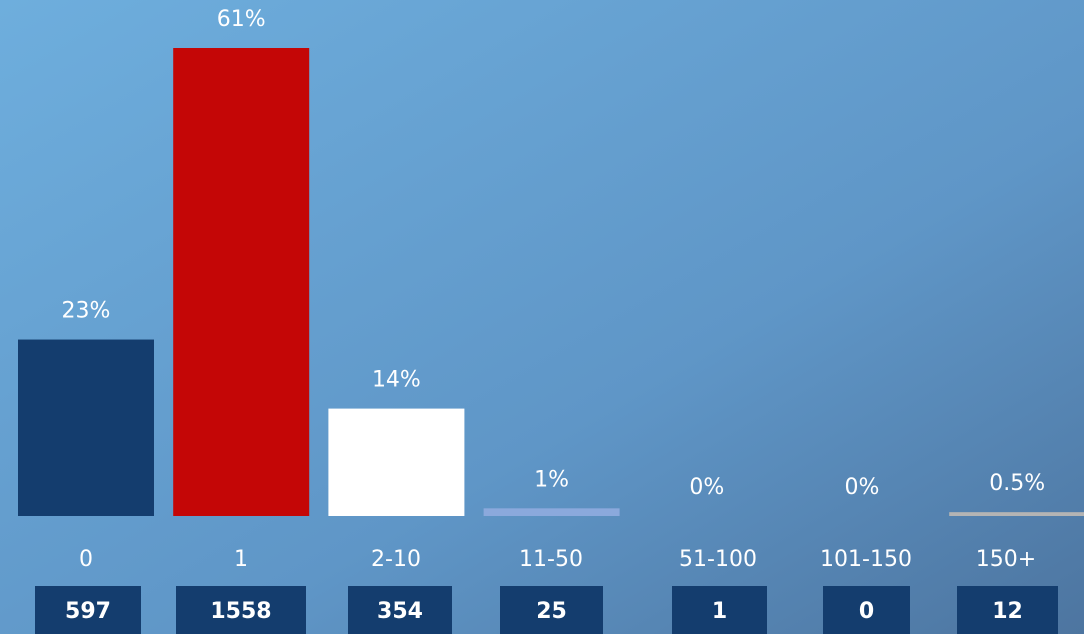 The height and width of the screenshot is (634, 1084). I want to click on category-label: 51-100, so click(718, 559).